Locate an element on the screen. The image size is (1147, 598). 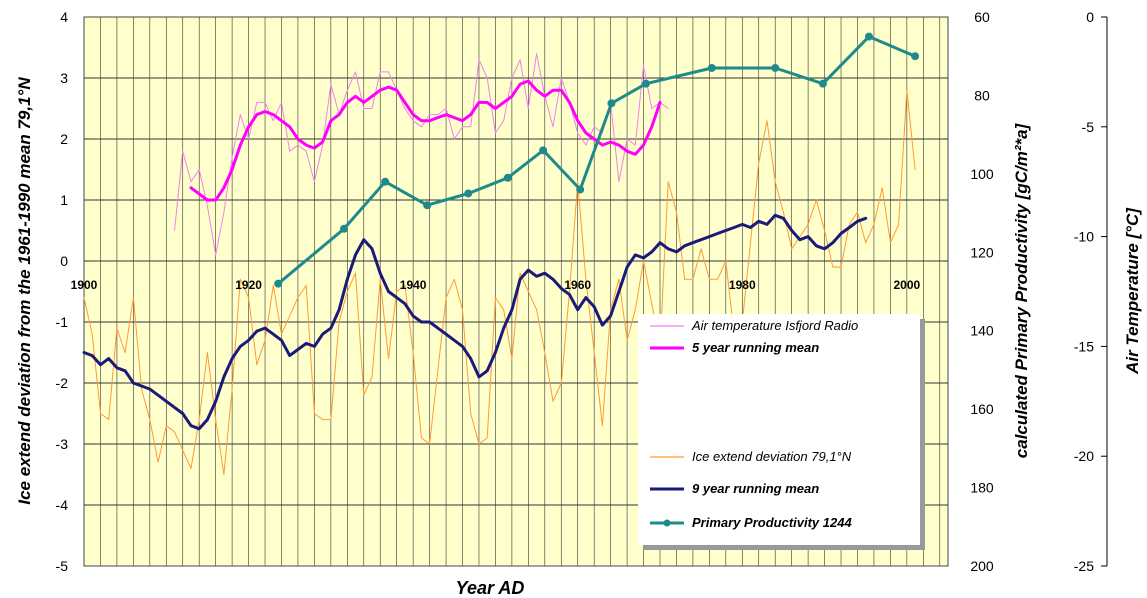
left-tick-label: -1 is located at coordinates (62, 322).